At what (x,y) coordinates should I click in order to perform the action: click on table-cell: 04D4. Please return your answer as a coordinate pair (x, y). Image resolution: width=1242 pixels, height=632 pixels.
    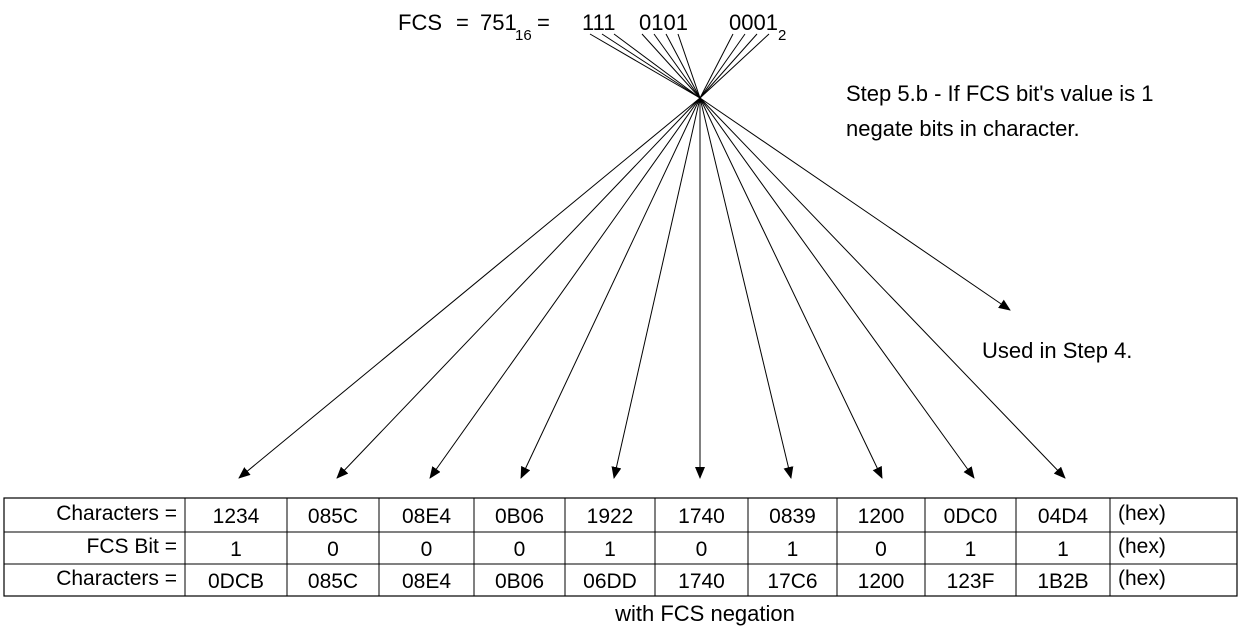
    Looking at the image, I should click on (1063, 516).